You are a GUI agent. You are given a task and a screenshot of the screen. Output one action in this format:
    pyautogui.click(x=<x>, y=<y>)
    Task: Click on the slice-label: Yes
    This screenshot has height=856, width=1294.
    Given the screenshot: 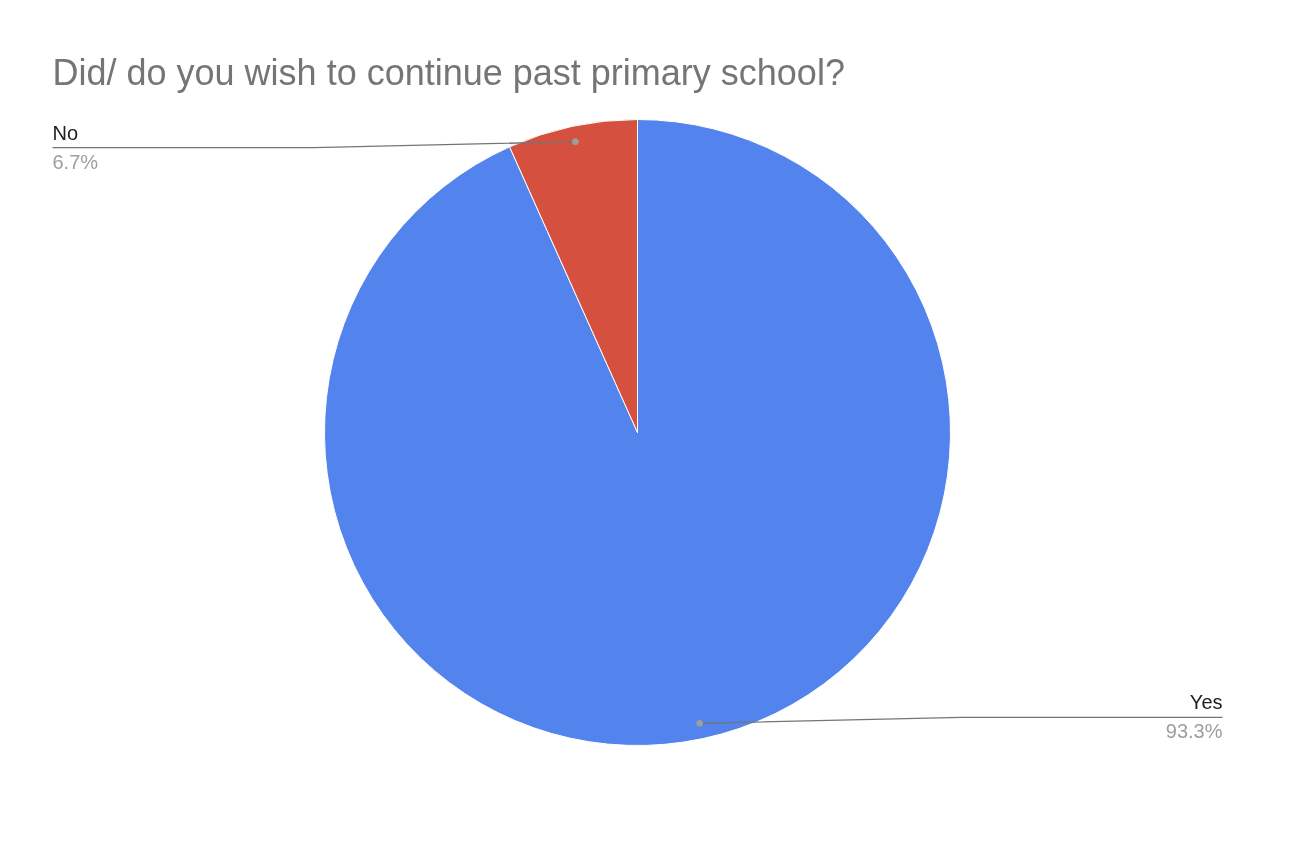 What is the action you would take?
    pyautogui.click(x=1206, y=702)
    